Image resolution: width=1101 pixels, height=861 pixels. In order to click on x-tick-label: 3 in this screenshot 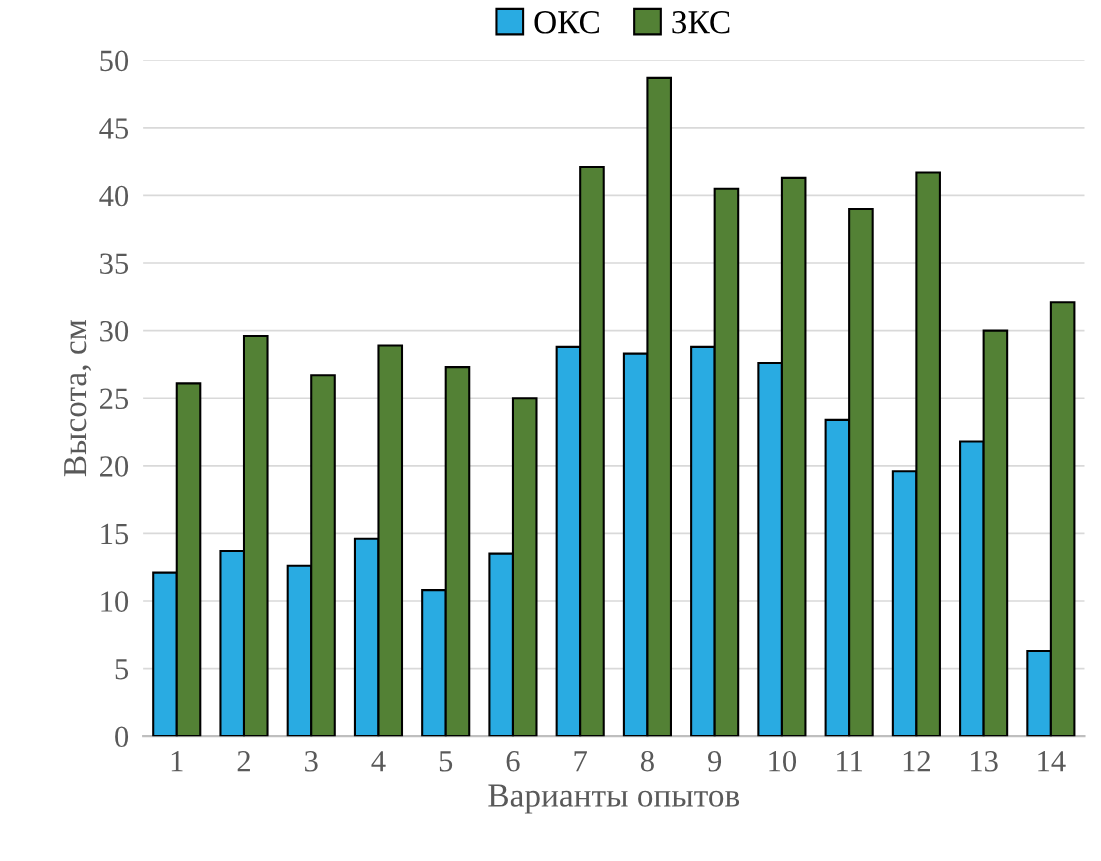, I will do `click(311, 761)`.